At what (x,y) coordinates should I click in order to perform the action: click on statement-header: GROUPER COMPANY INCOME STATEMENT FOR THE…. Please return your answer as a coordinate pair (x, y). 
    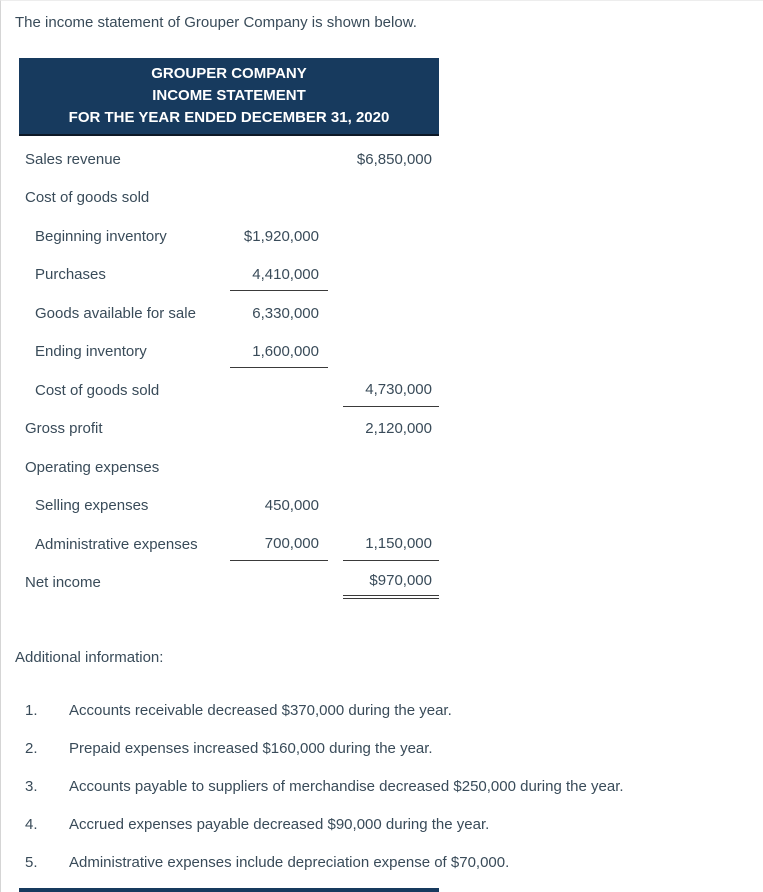
    Looking at the image, I should click on (229, 97).